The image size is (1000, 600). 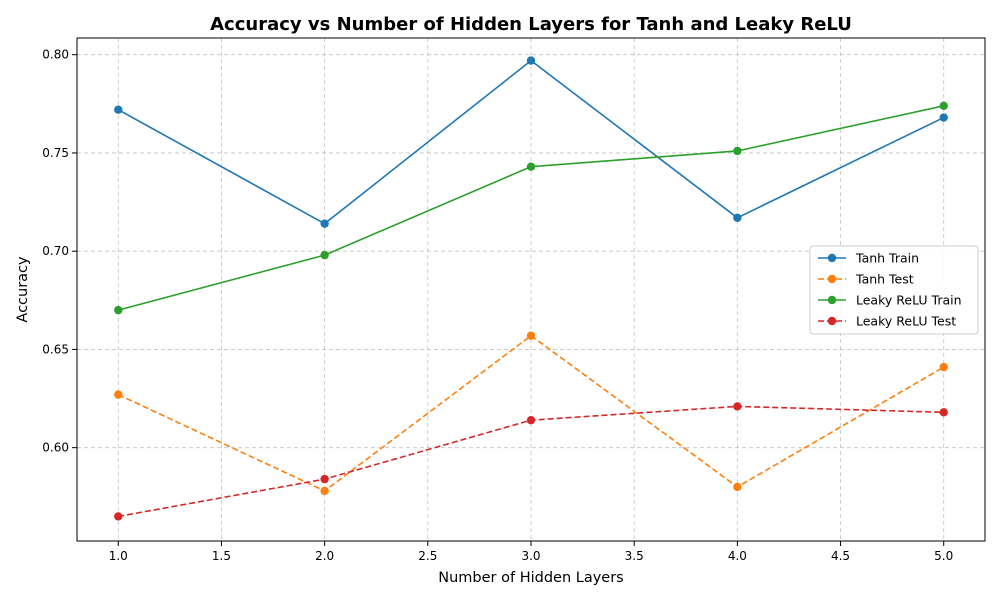 I want to click on y-tick-label: 0.70, so click(x=55, y=251).